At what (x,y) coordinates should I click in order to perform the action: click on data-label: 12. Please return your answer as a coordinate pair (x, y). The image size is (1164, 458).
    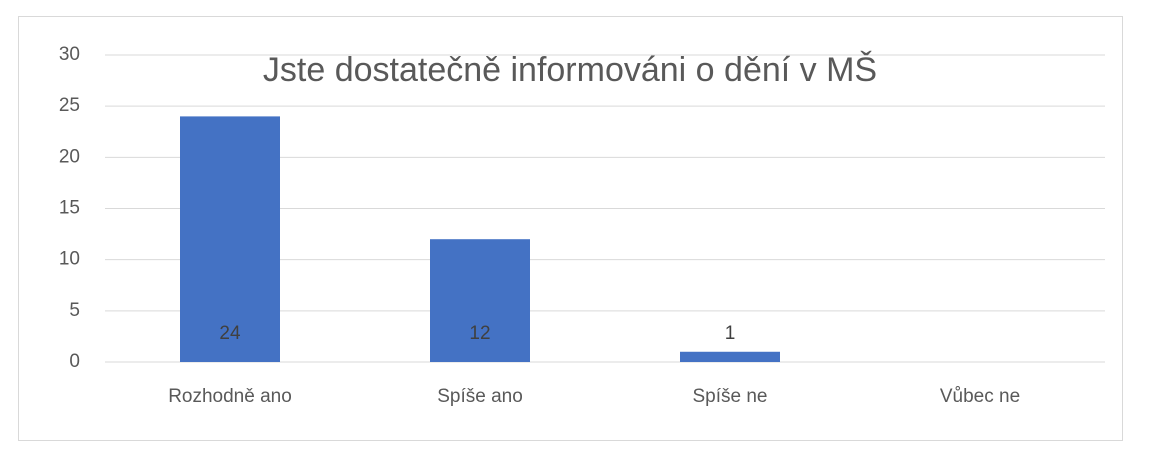
    Looking at the image, I should click on (479, 333).